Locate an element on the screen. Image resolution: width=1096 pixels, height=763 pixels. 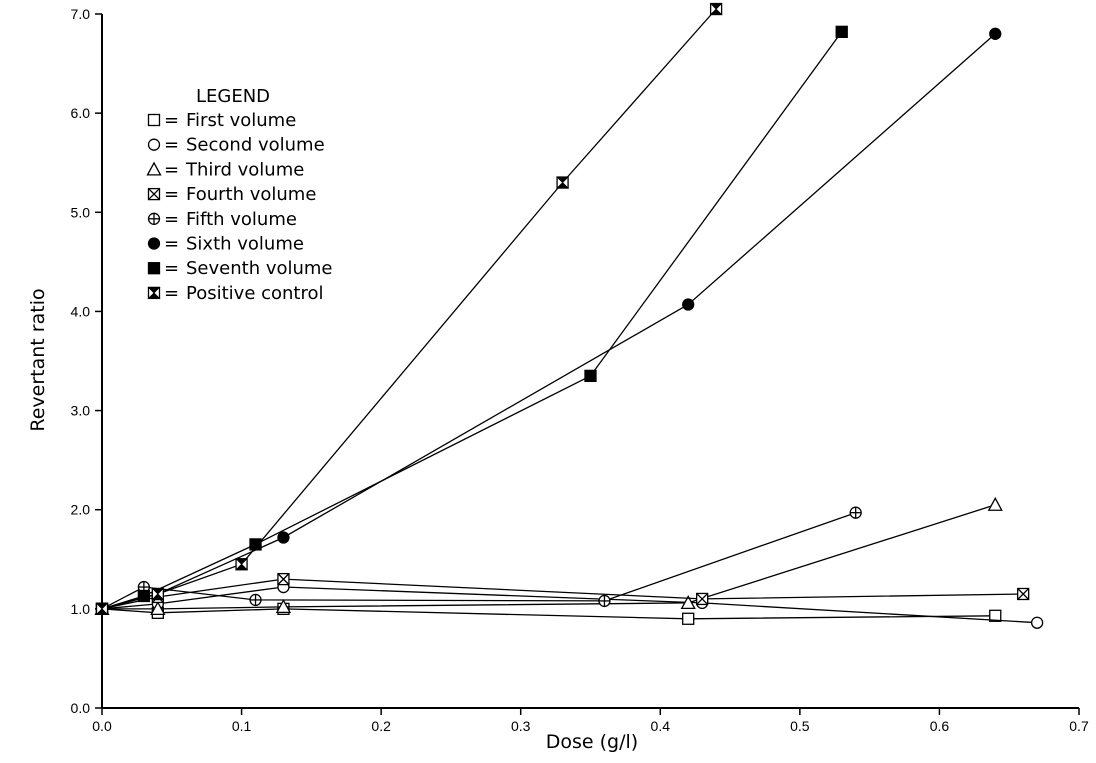
legend-entry: = Fourth volume is located at coordinates (231, 194).